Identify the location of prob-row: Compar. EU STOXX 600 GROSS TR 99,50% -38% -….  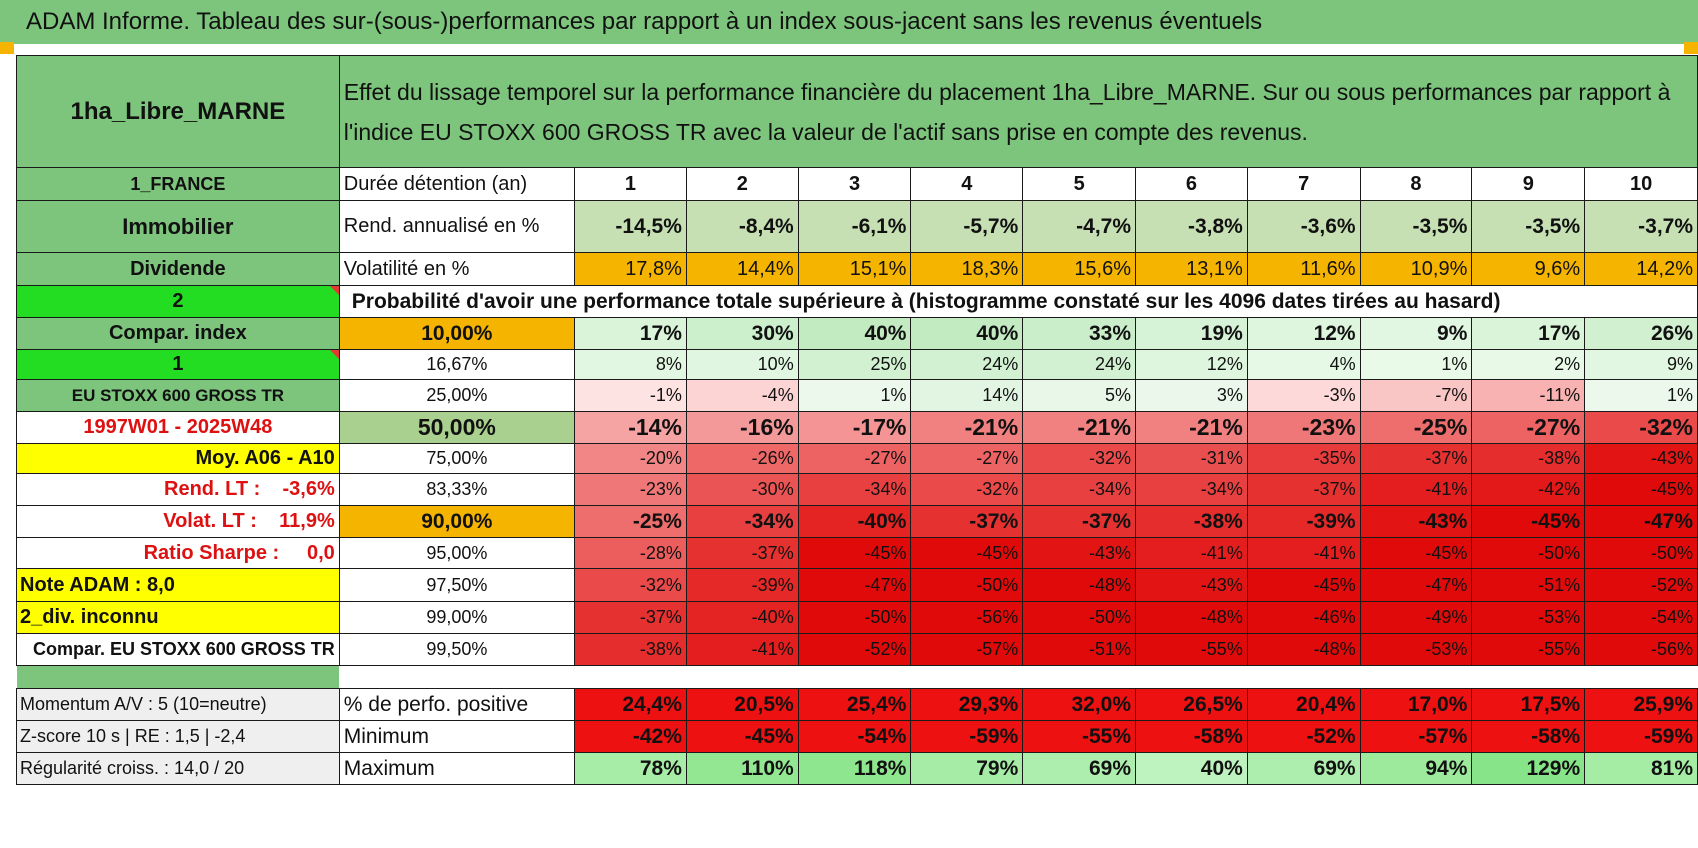
(857, 649).